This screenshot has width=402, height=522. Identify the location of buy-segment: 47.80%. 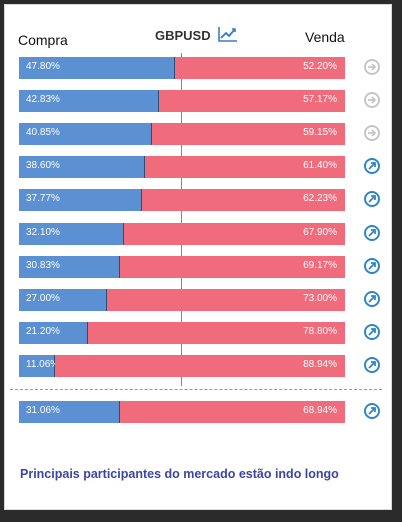
(97, 68).